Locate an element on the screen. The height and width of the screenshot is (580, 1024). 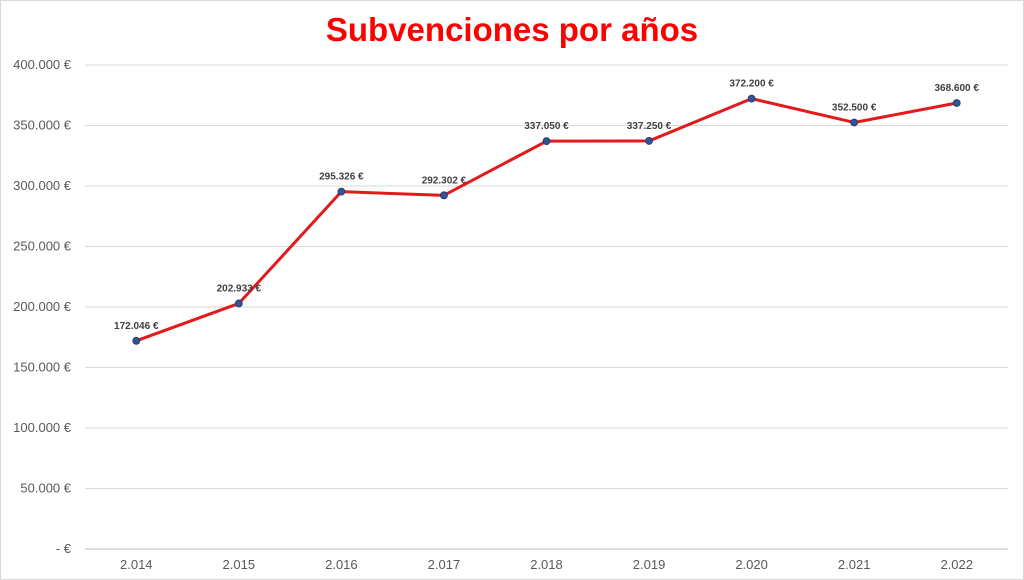
data-label: 292.302 € is located at coordinates (444, 180).